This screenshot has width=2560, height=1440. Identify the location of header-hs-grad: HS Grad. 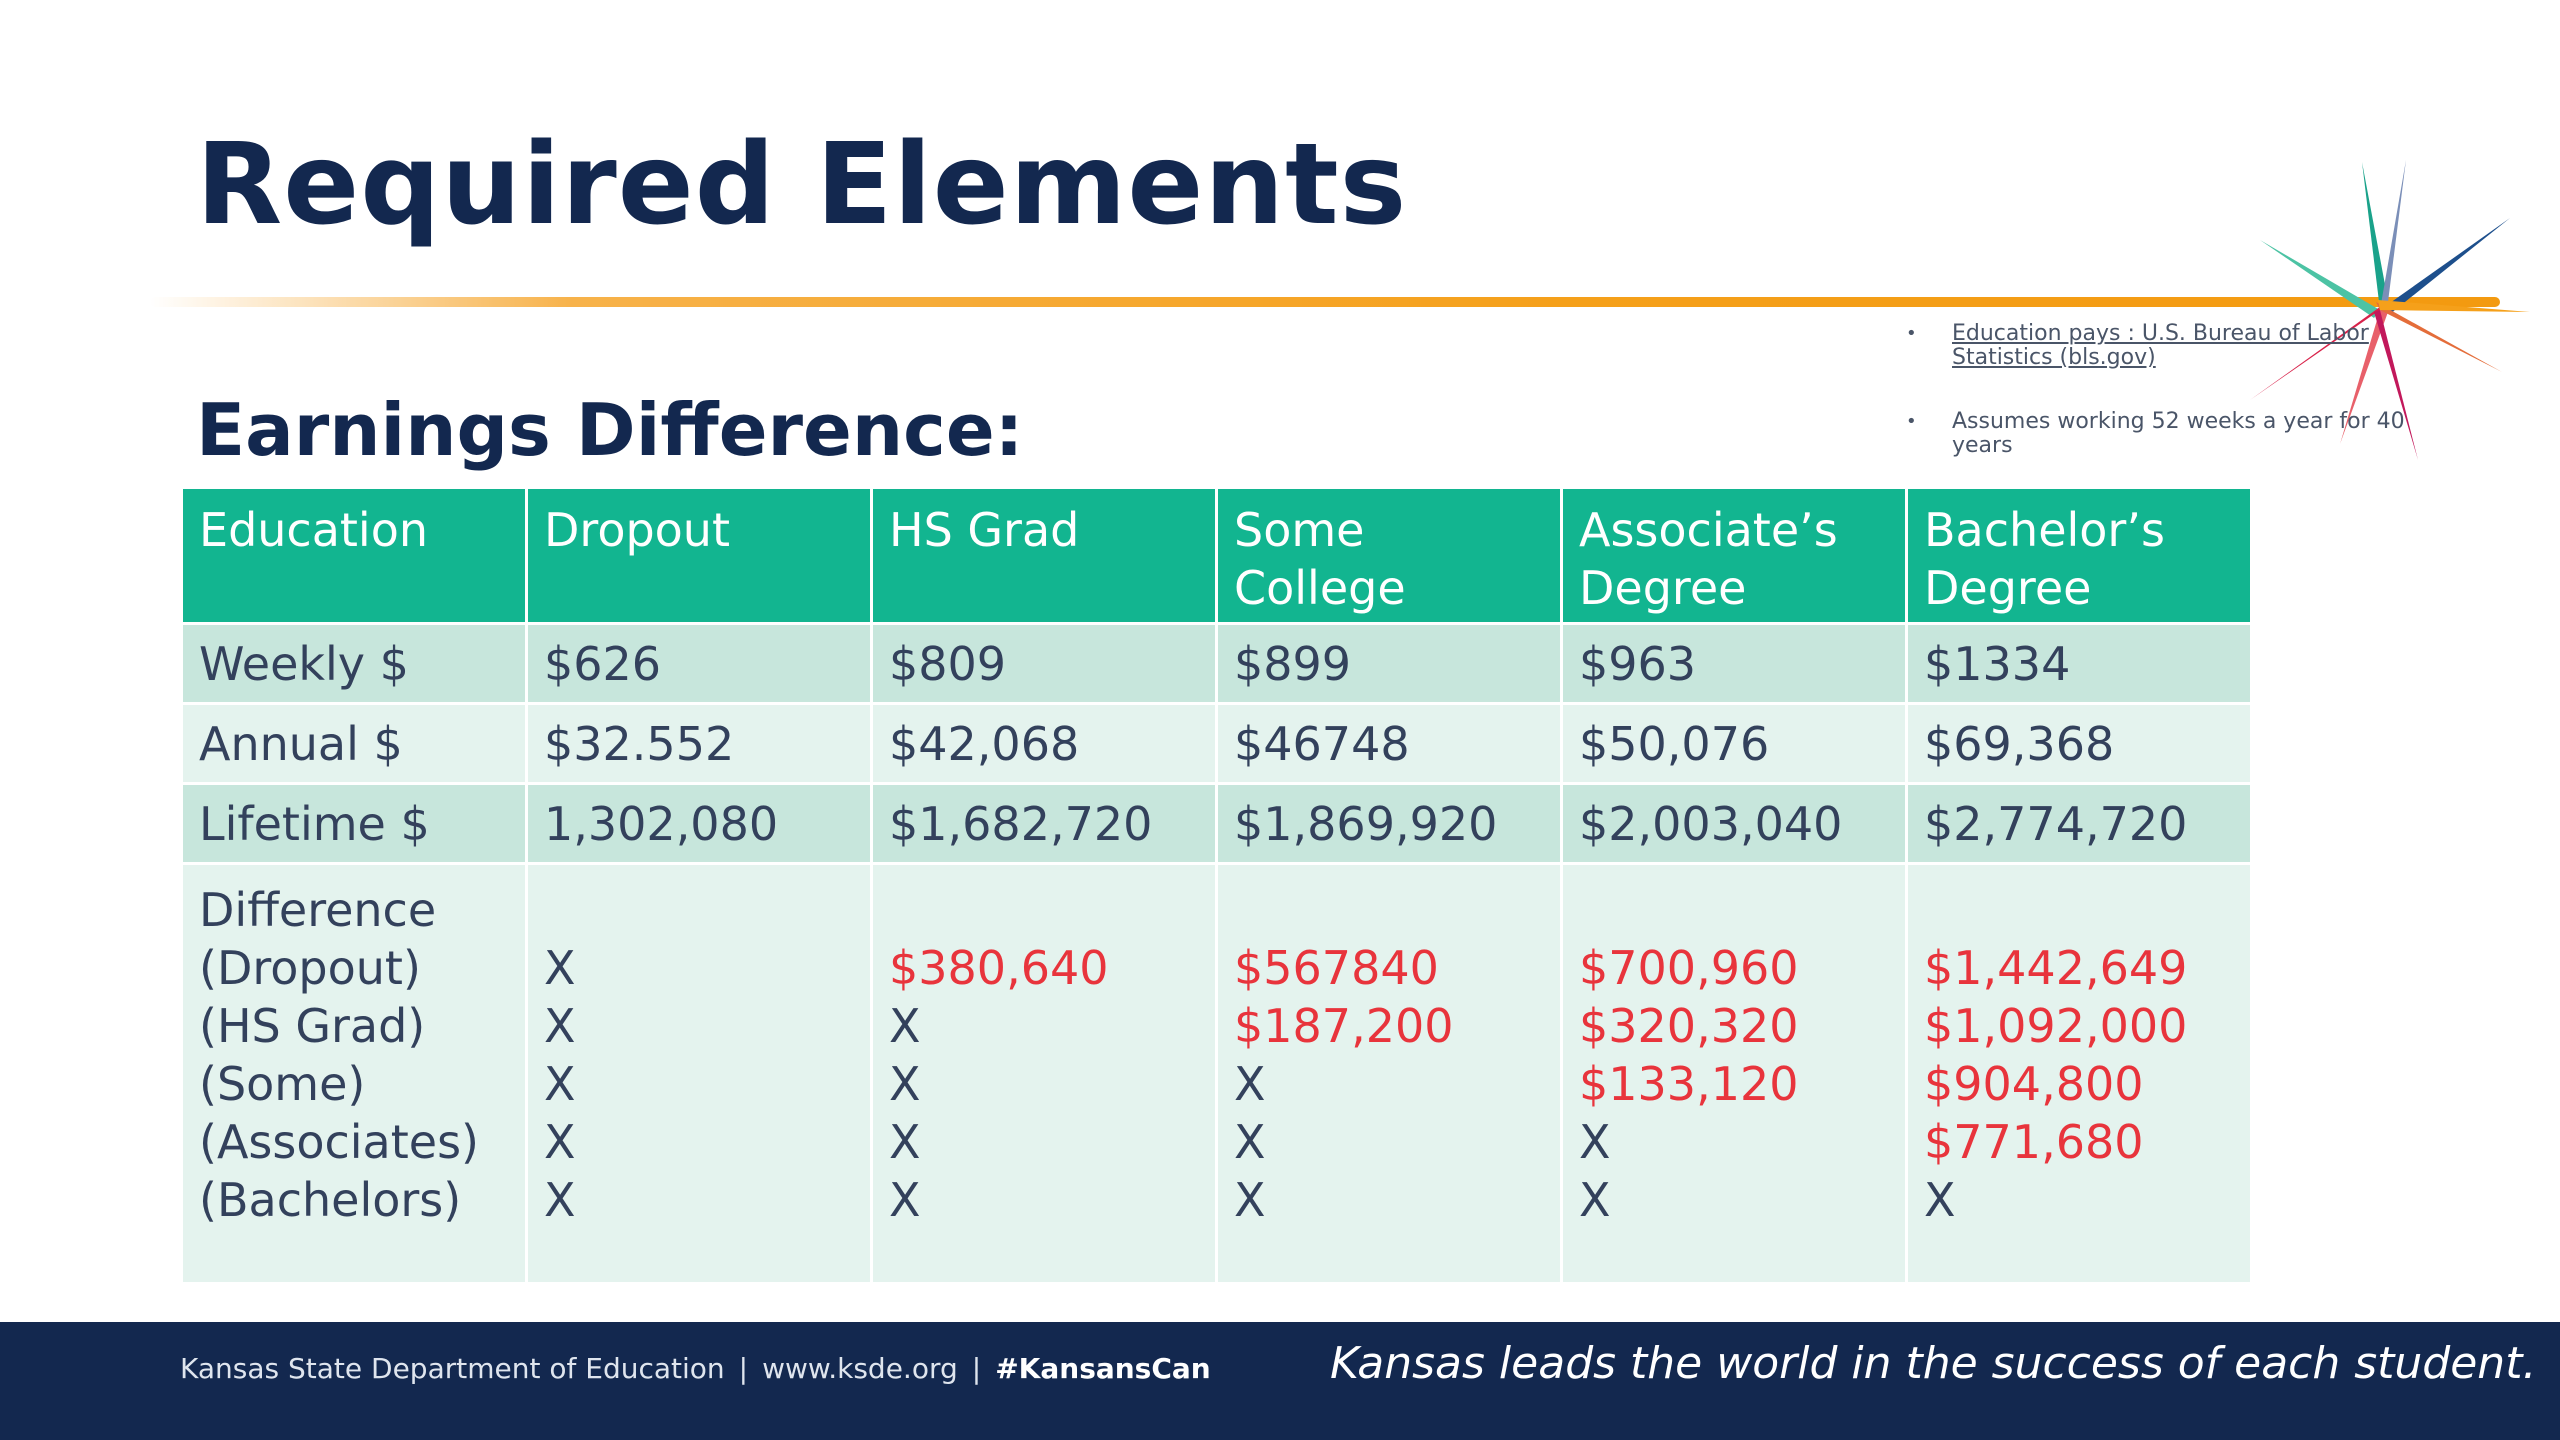
(1044, 555).